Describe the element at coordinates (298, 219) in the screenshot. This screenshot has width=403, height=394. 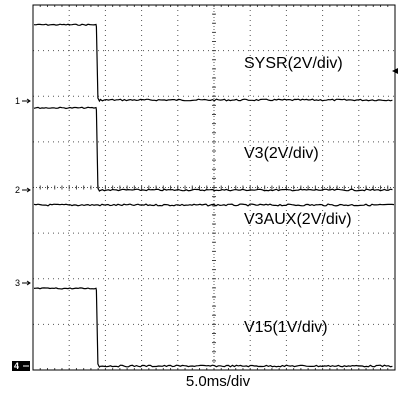
I see `trace-label-3: V3AUX(2V/div)` at that location.